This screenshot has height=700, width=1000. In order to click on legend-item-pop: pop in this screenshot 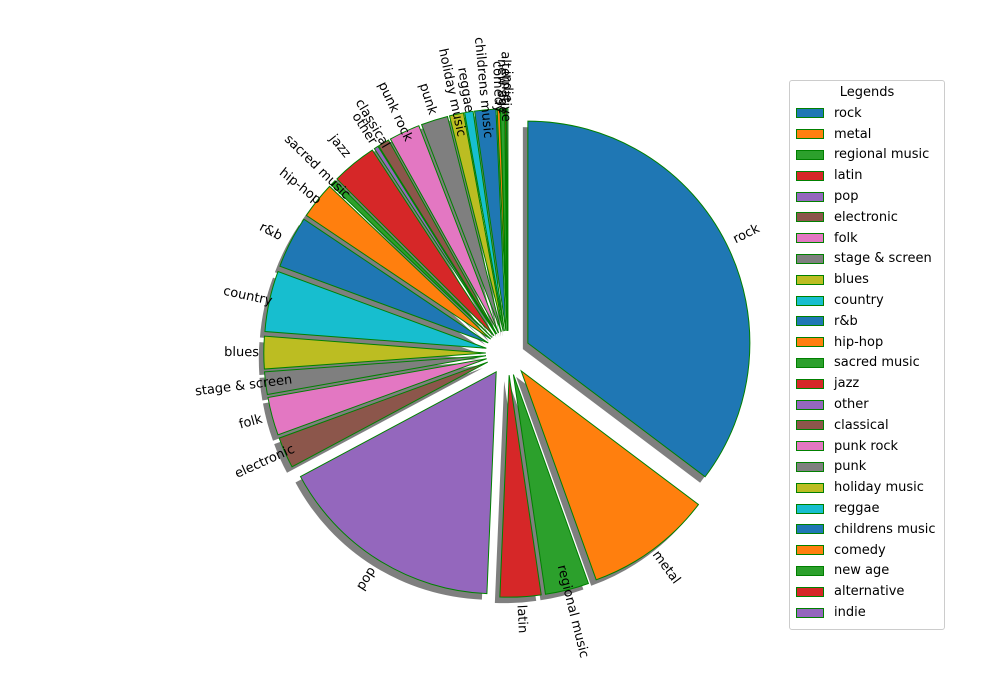, I will do `click(867, 196)`.